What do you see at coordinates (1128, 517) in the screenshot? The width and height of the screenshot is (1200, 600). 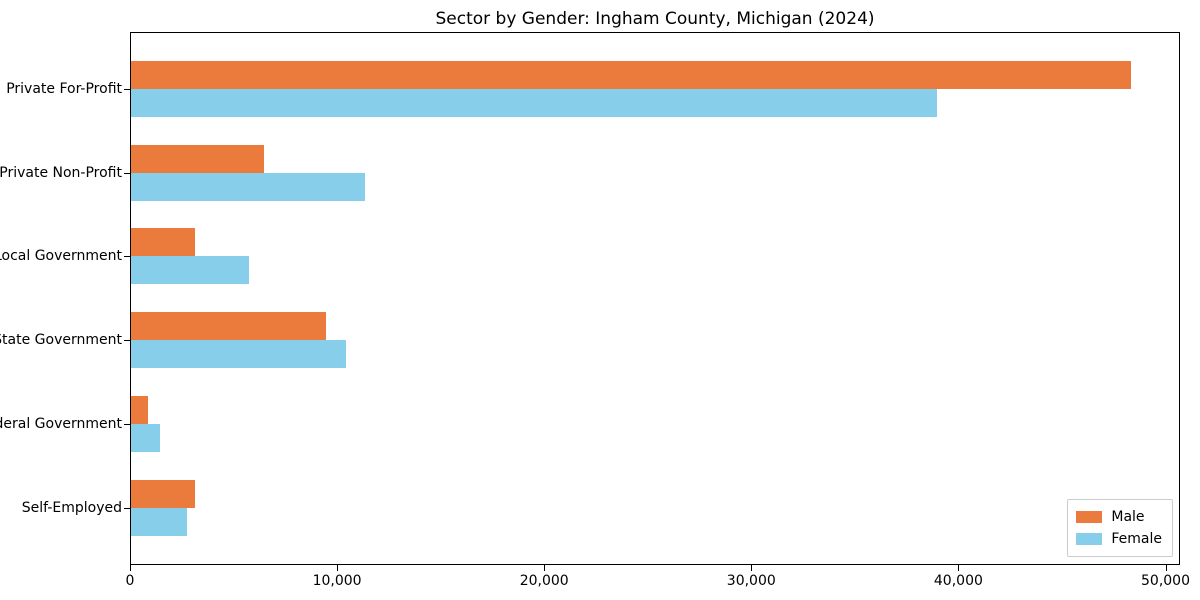 I see `legend-label-male: Male` at bounding box center [1128, 517].